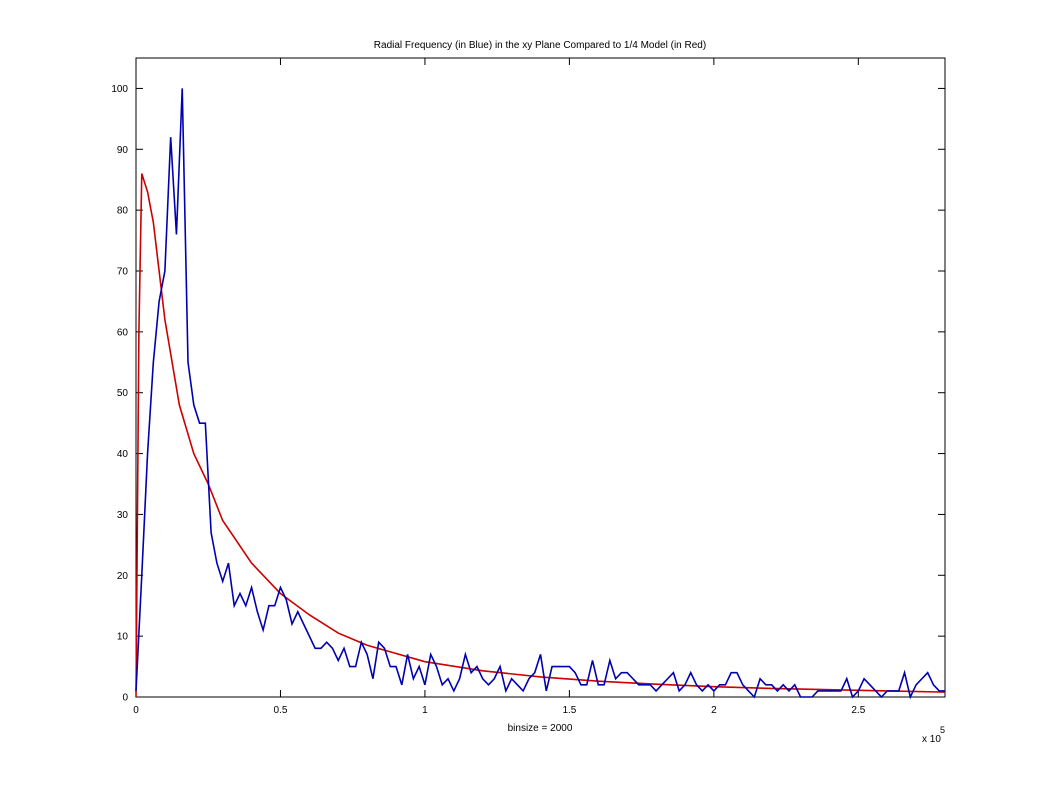 Image resolution: width=1045 pixels, height=789 pixels. I want to click on y-tick-label: 50, so click(123, 393).